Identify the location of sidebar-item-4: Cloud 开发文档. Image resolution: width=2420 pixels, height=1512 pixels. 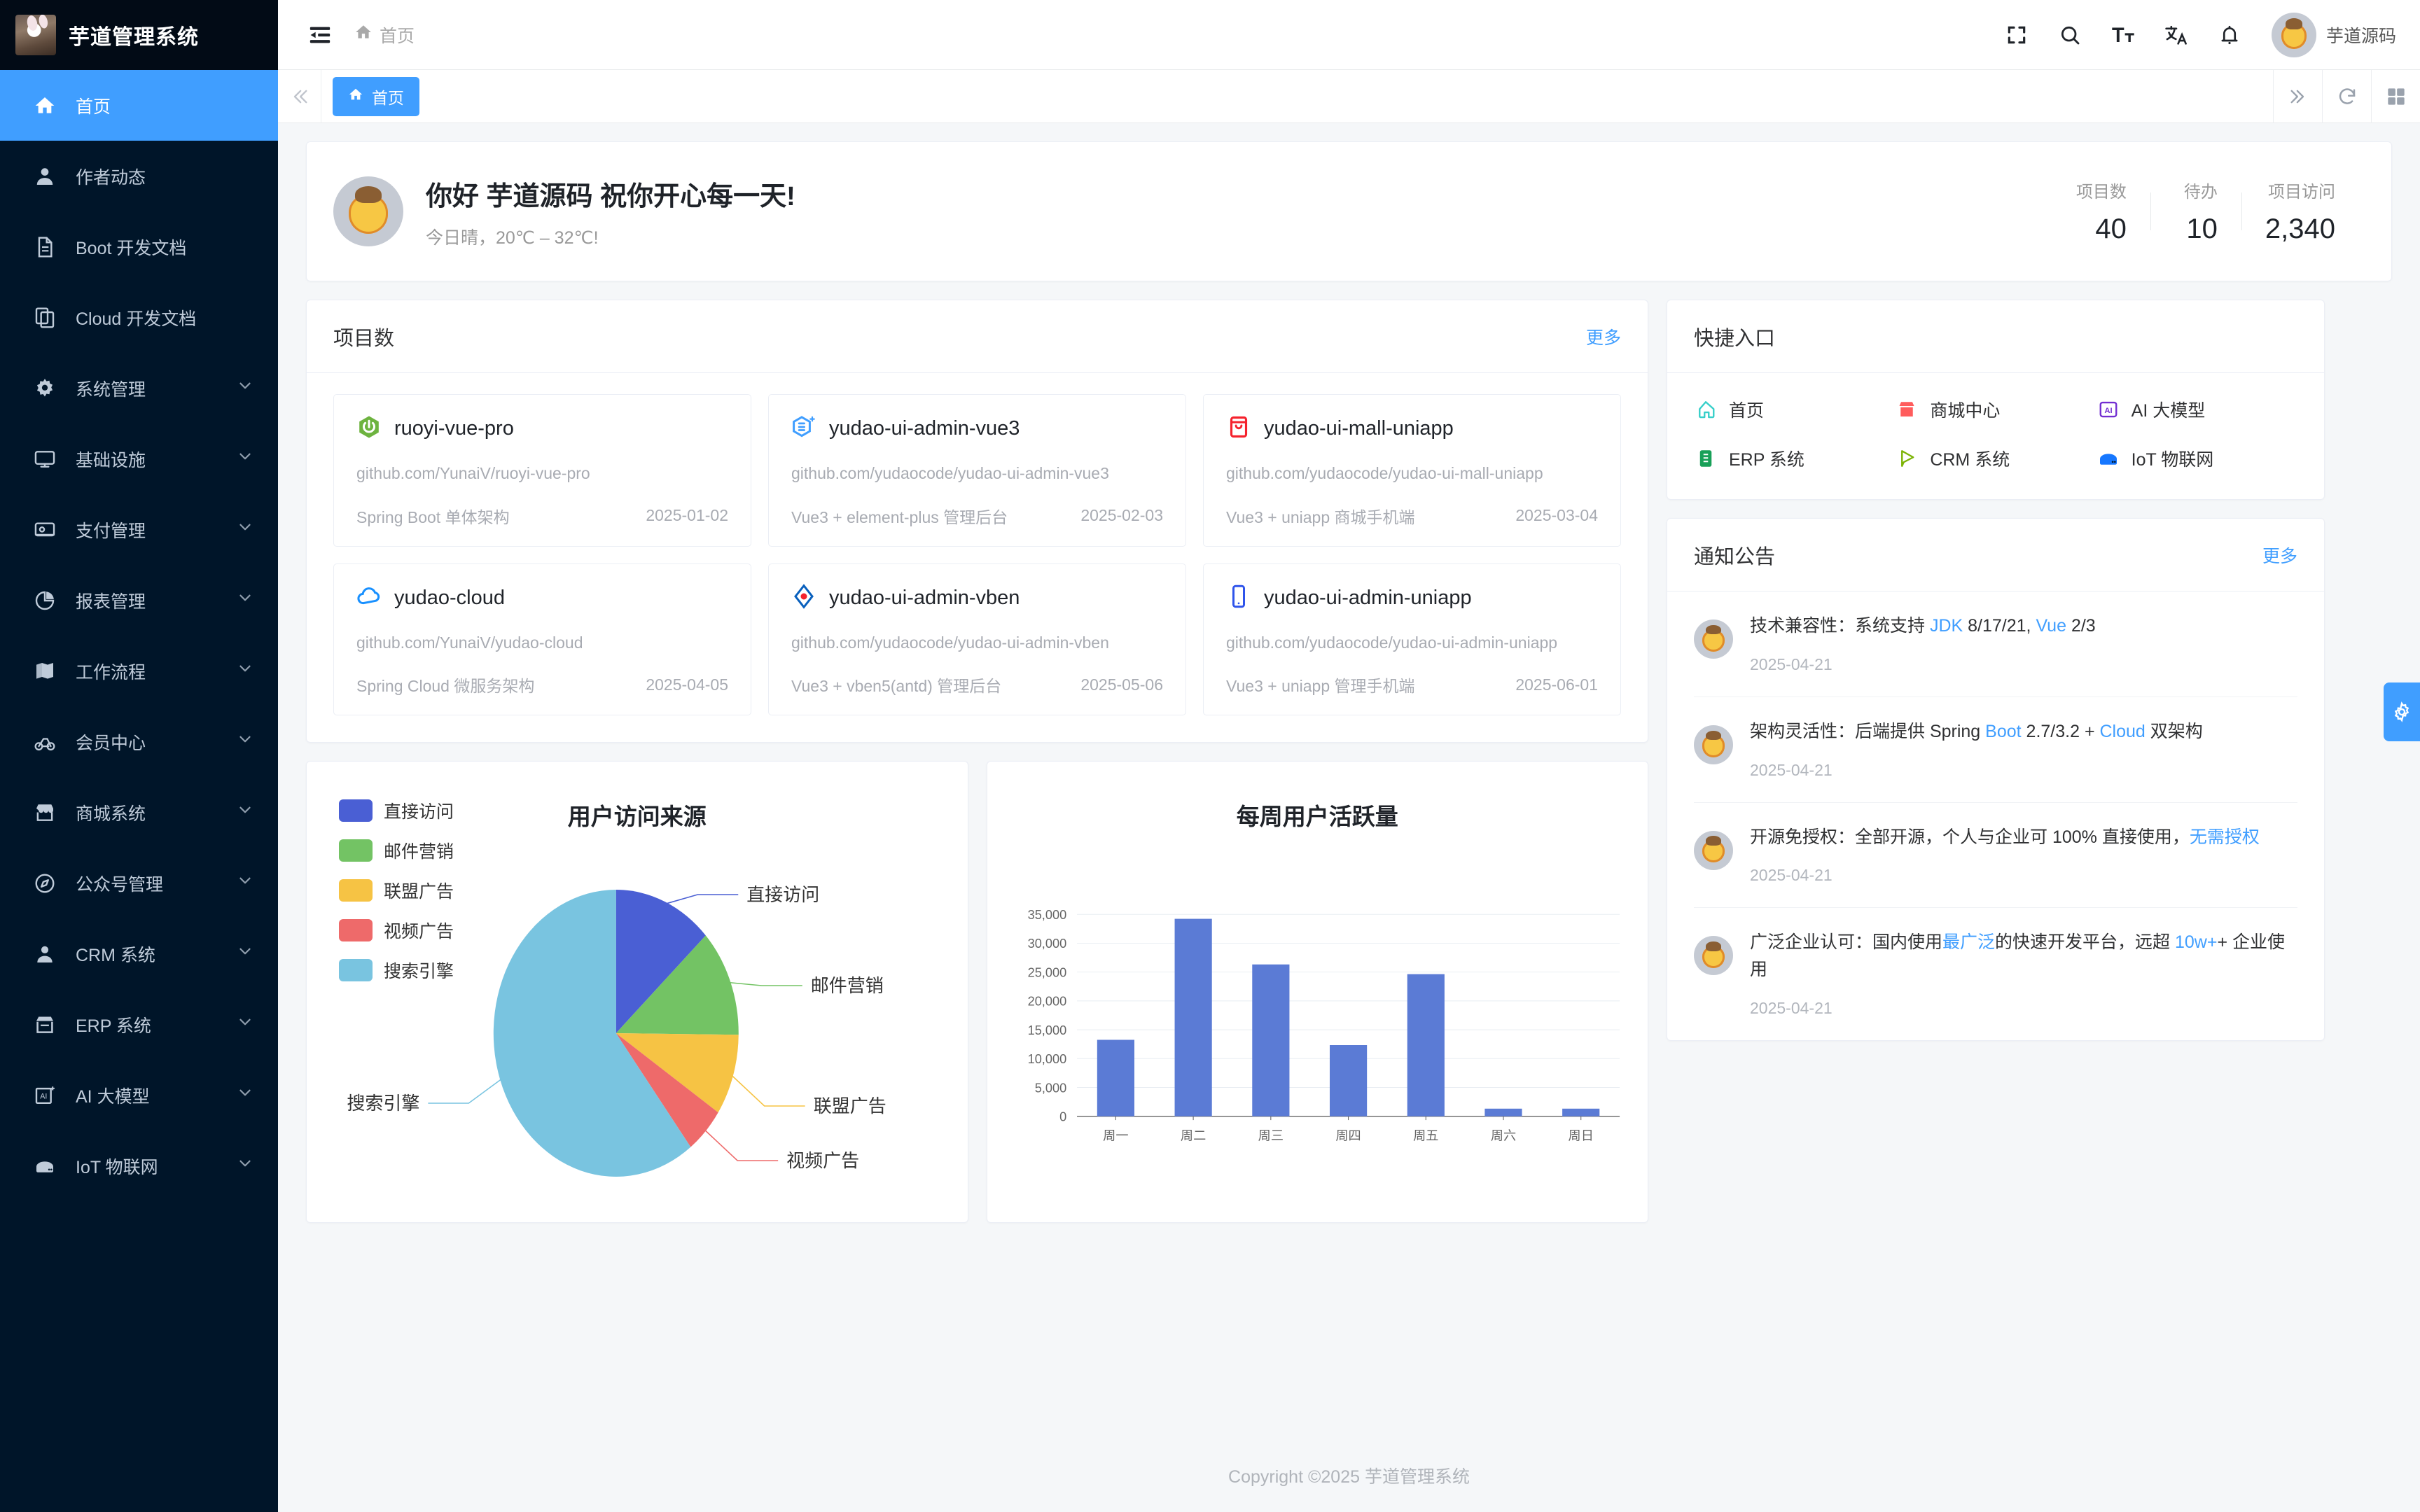
(139, 317).